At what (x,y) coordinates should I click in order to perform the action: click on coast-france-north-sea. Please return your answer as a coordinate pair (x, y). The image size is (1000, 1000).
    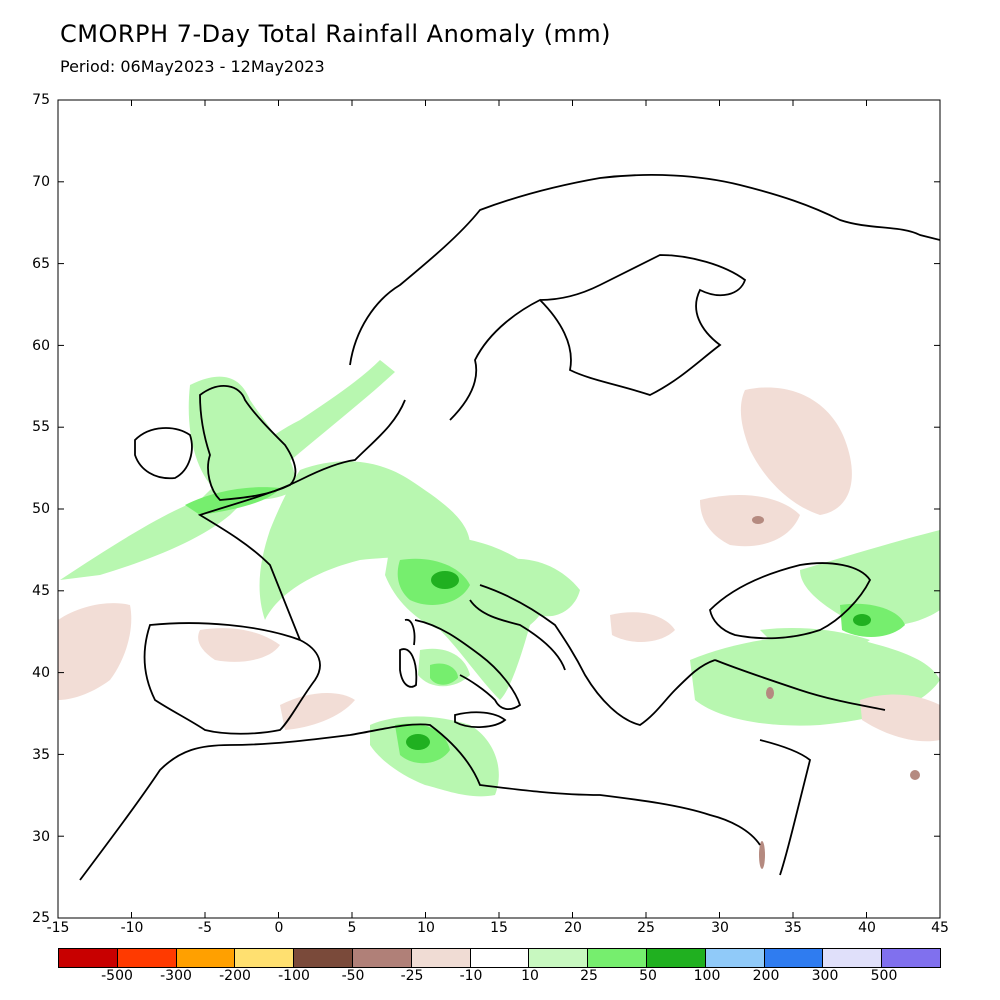
    Looking at the image, I should click on (301, 520).